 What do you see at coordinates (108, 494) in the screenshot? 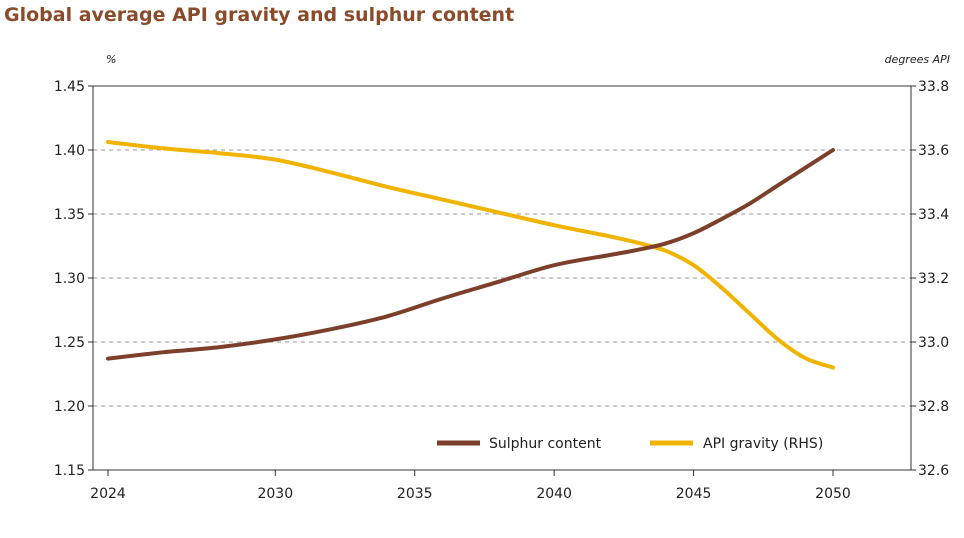
I see `x-tick-label: 2024` at bounding box center [108, 494].